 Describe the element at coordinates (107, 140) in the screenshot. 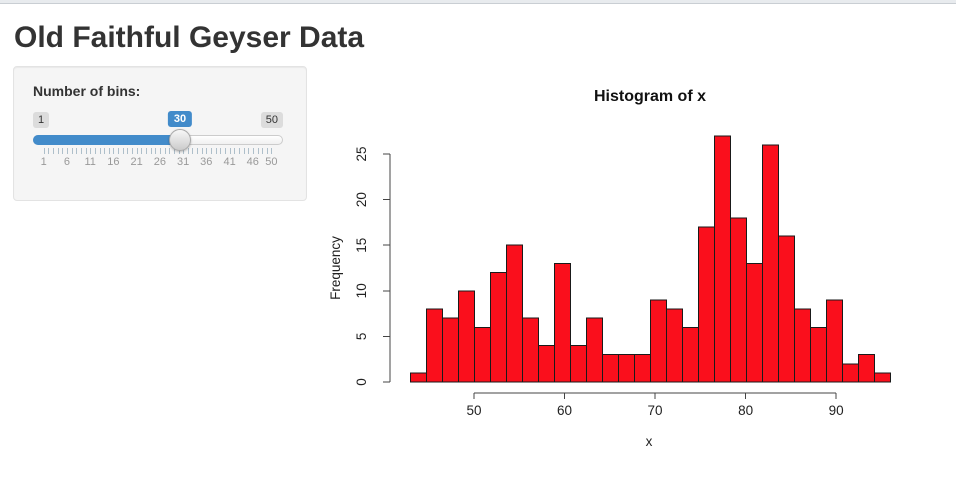

I see `slider-fill` at that location.